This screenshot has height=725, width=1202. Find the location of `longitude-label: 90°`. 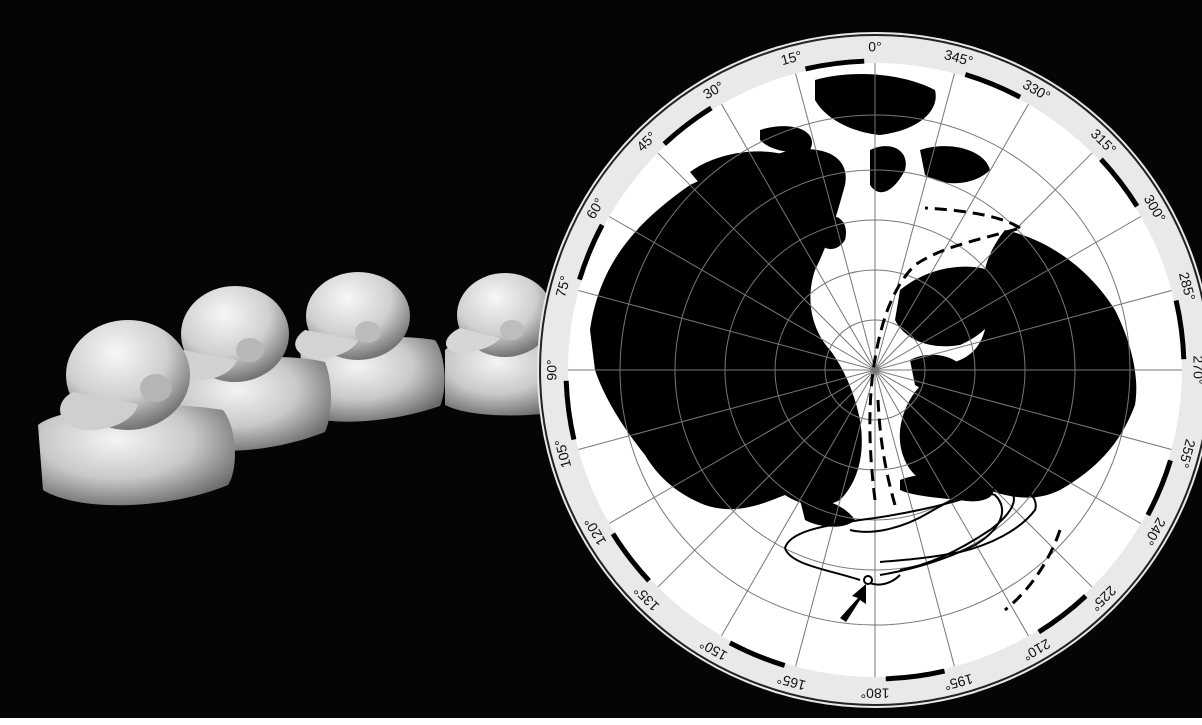

longitude-label: 90° is located at coordinates (552, 369).